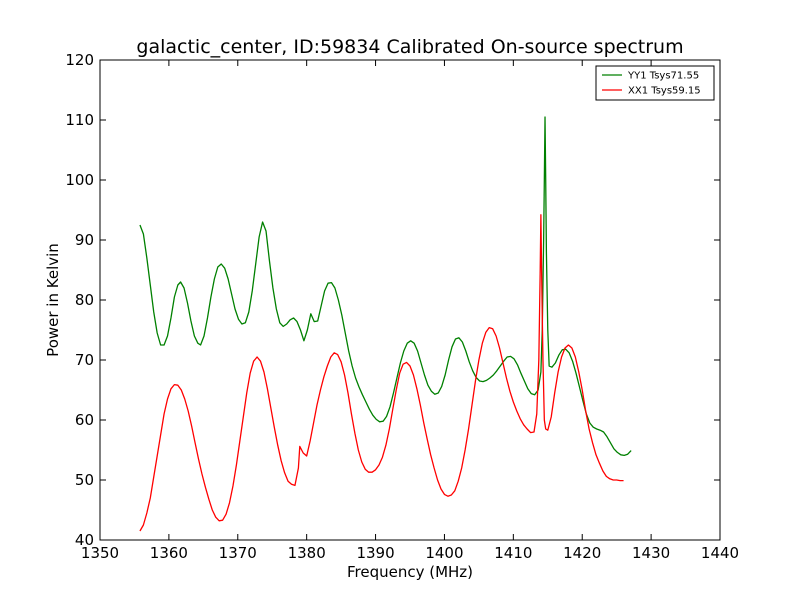  I want to click on y-axis-label: Power in Kelvin, so click(53, 300).